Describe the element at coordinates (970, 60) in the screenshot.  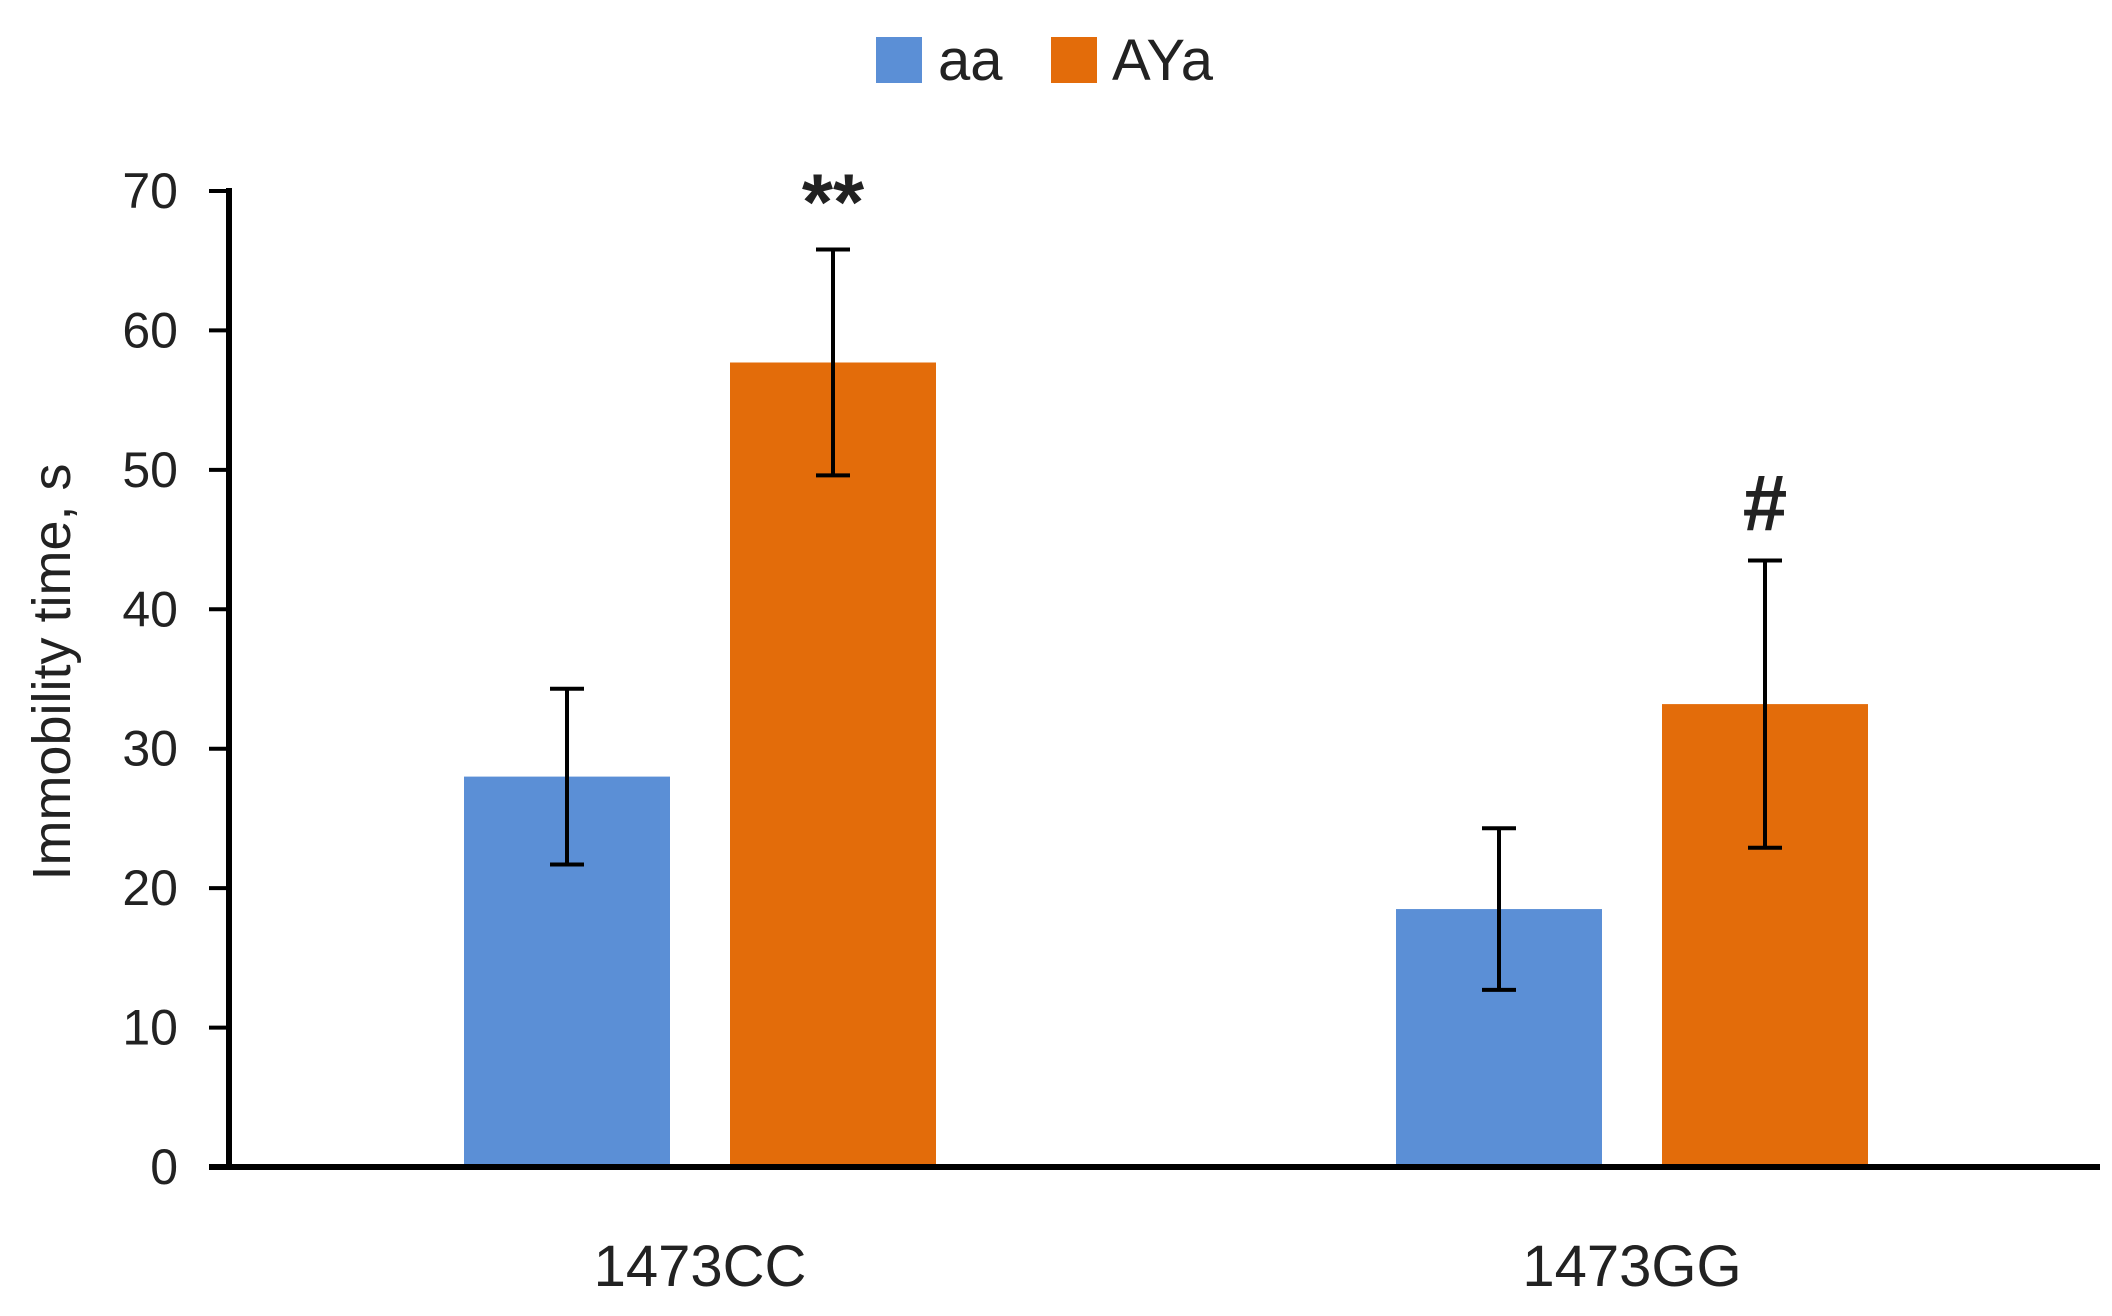
I see `legend-label-aa: aa` at that location.